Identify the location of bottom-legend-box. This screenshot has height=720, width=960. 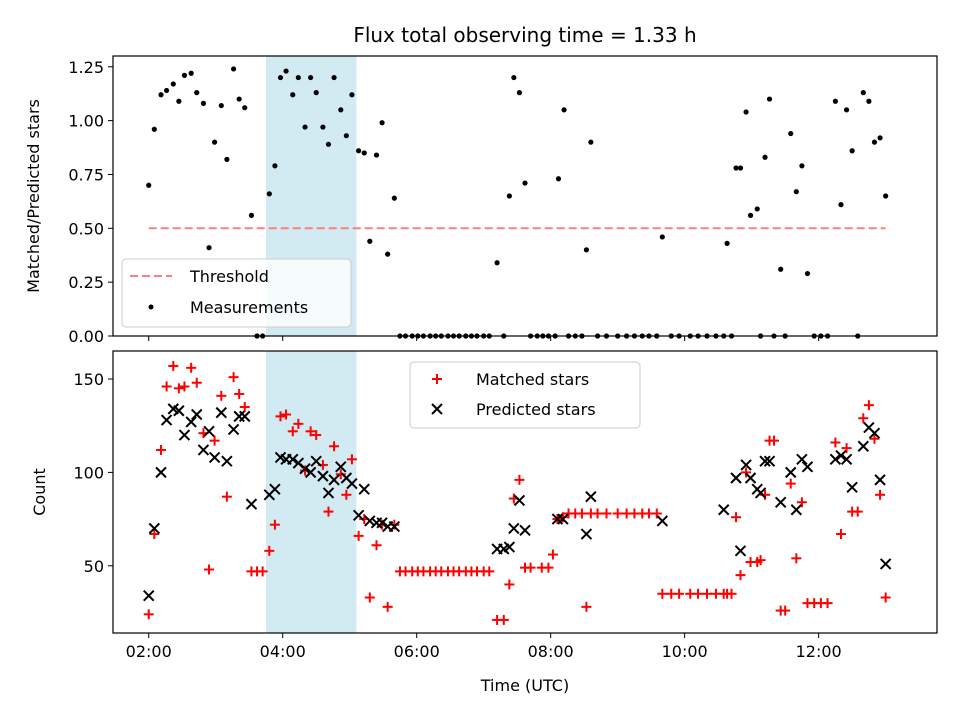
(525, 395).